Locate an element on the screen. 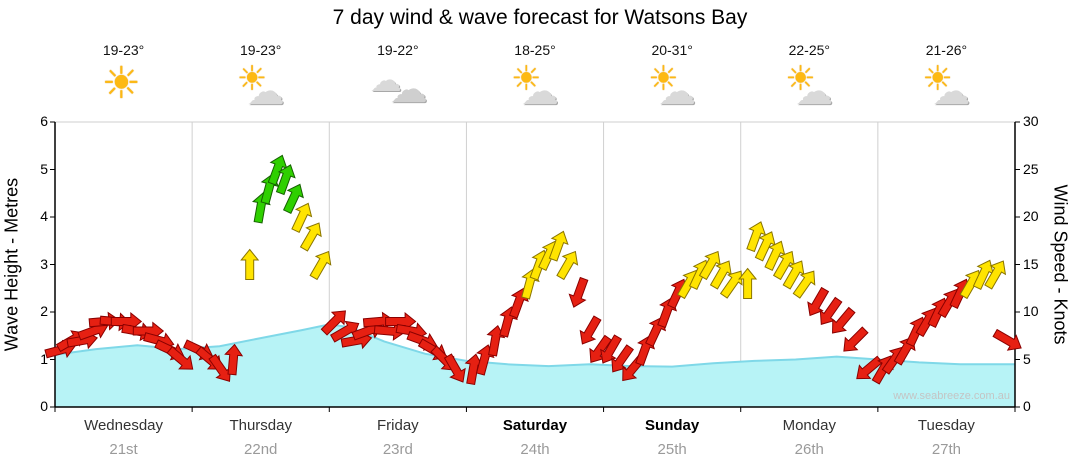 The image size is (1080, 475). weather-icon-sun-cloud-monday: ☀ ☁ is located at coordinates (809, 88).